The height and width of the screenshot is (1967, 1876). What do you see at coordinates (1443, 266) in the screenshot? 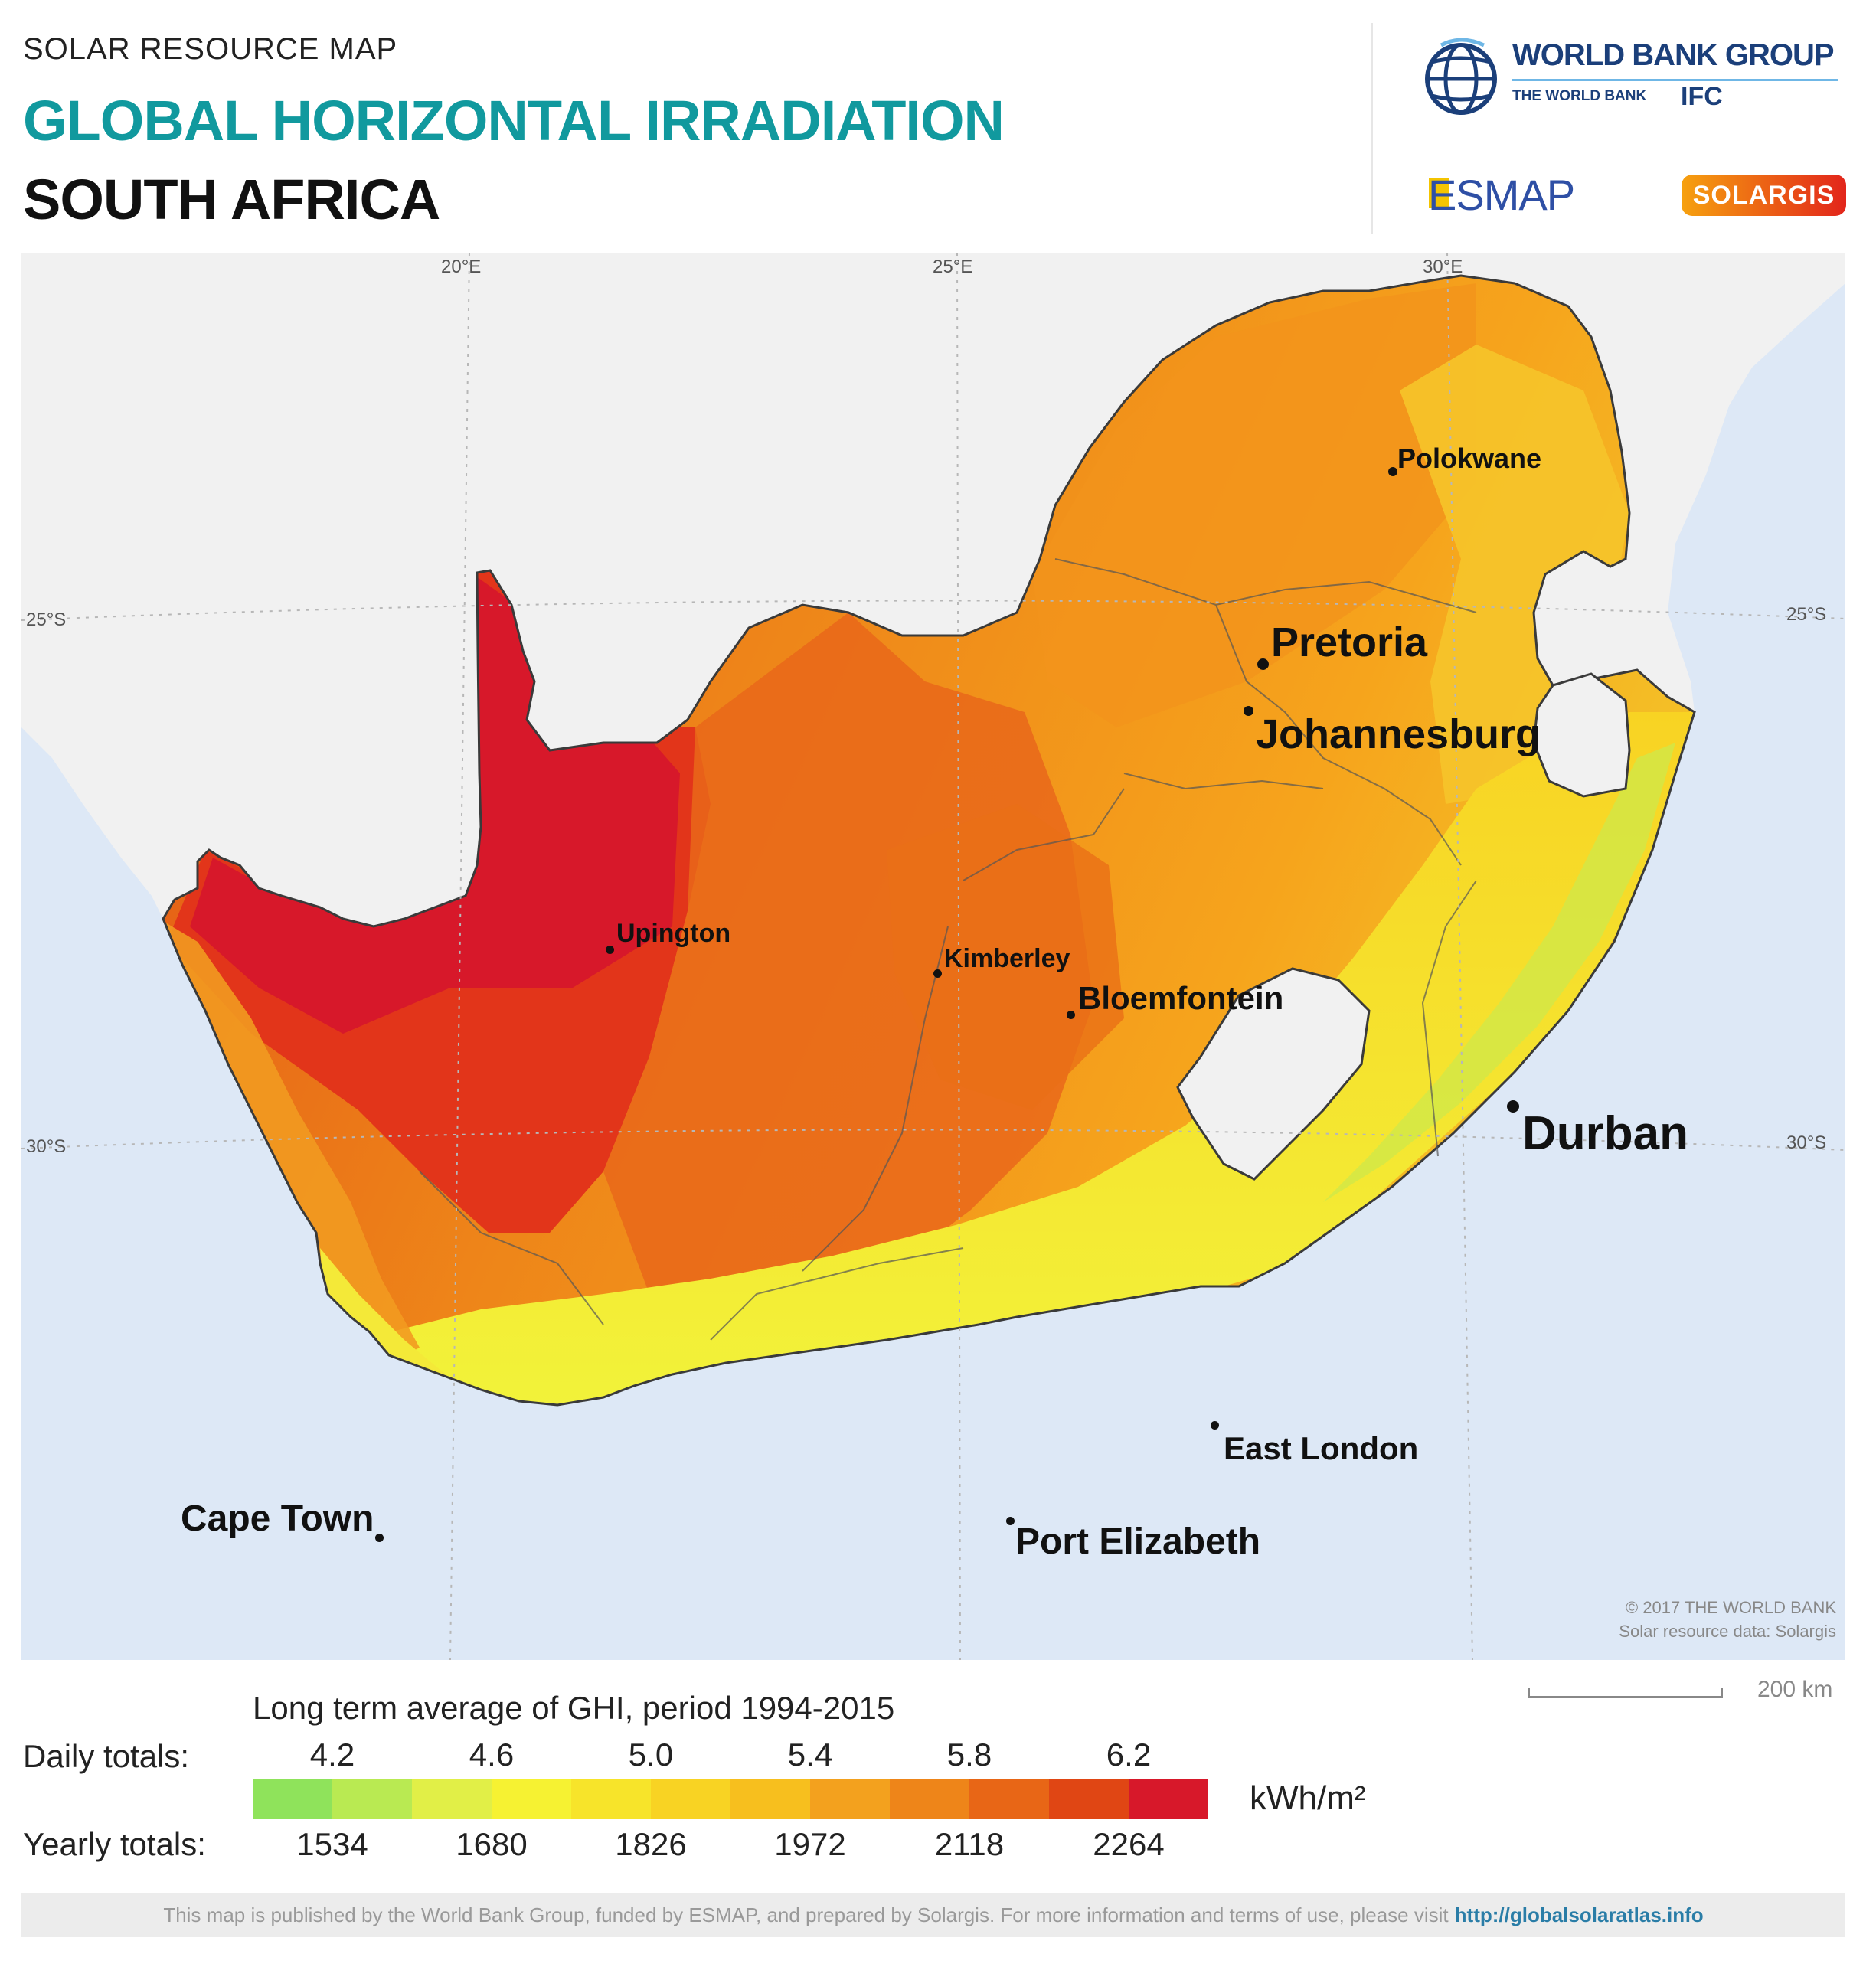
I see `lon-label-30e: 30°E` at bounding box center [1443, 266].